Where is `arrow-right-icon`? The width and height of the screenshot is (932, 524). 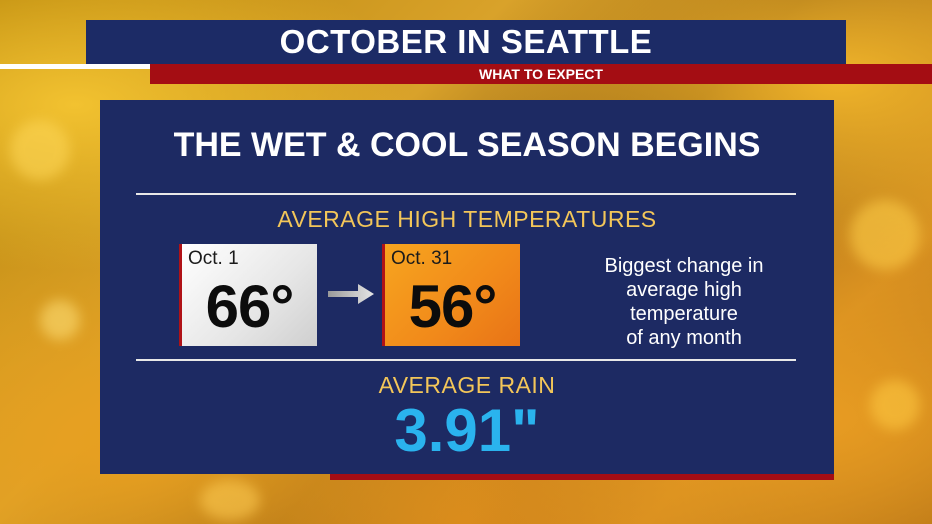 arrow-right-icon is located at coordinates (351, 294).